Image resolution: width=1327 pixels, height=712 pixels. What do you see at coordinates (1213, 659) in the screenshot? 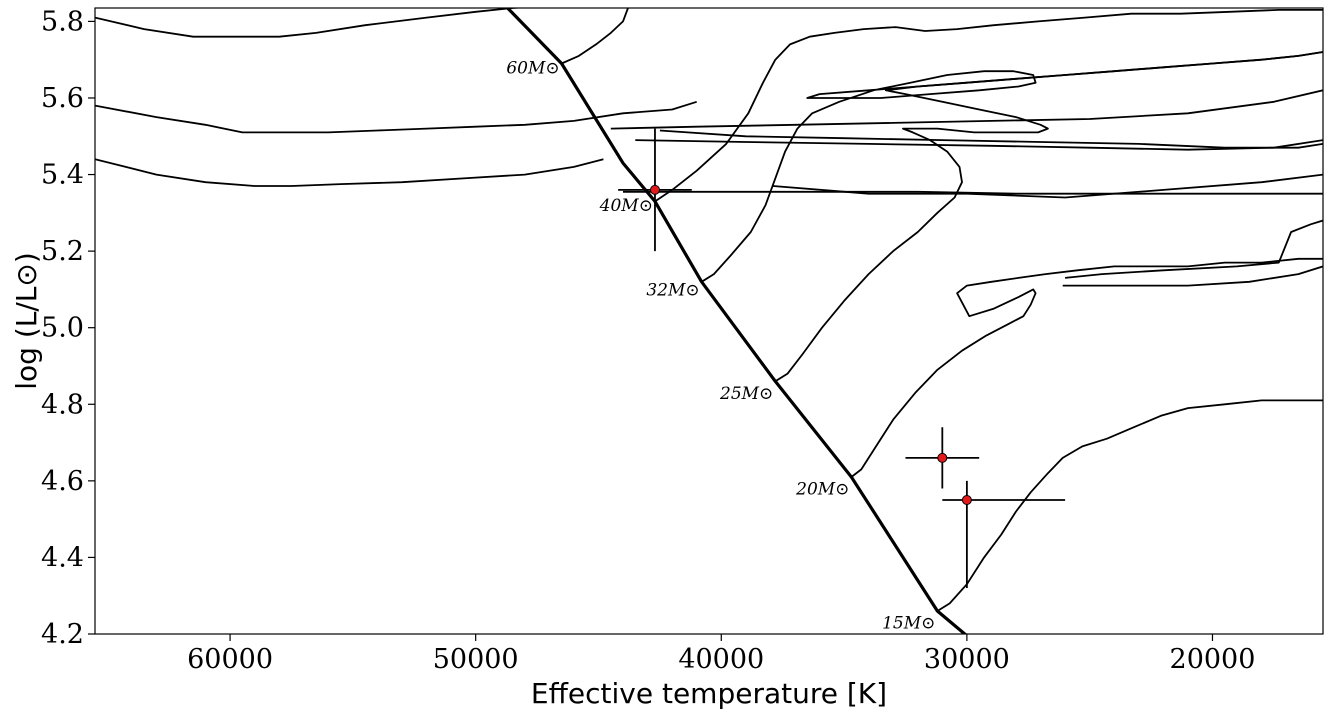
I see `x-tick-label: 20000` at bounding box center [1213, 659].